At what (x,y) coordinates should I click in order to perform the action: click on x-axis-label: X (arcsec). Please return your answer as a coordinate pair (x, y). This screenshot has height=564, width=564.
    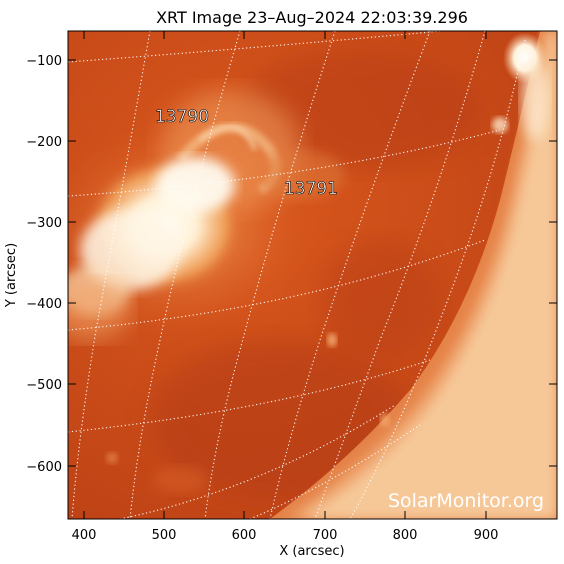
    Looking at the image, I should click on (311, 551).